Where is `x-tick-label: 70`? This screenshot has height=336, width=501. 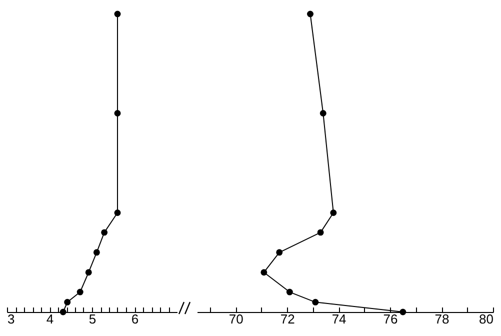 x-tick-label: 70 is located at coordinates (236, 319).